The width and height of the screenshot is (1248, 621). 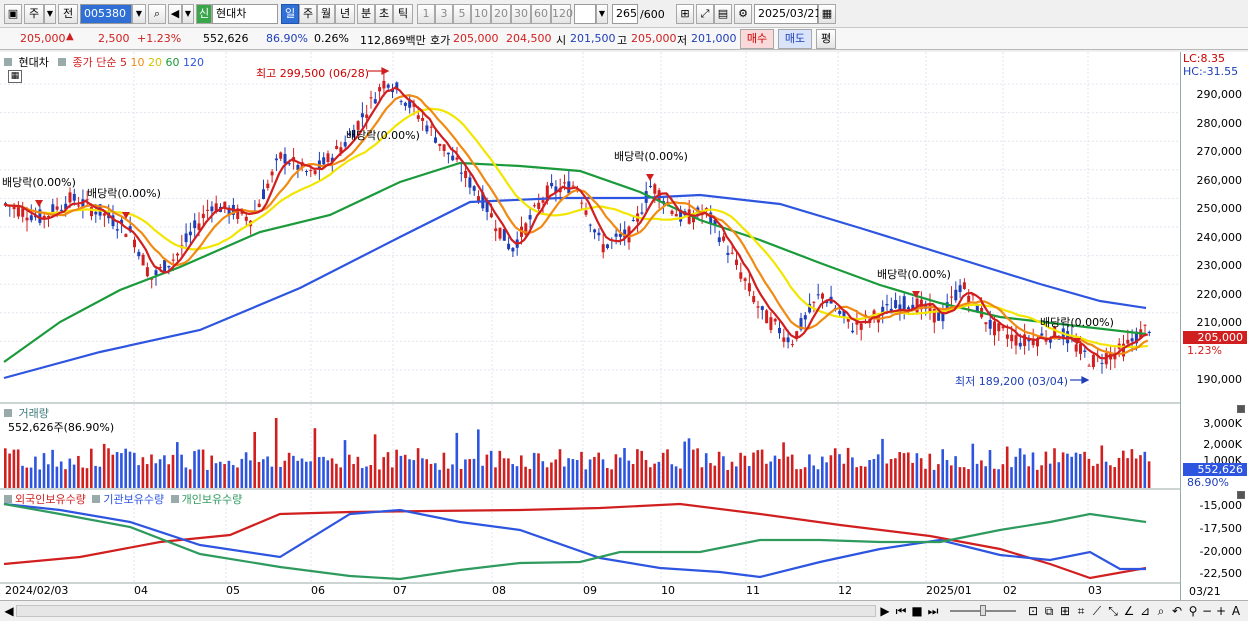 What do you see at coordinates (1129, 611) in the screenshot?
I see `angle-tool-icon: ∠` at bounding box center [1129, 611].